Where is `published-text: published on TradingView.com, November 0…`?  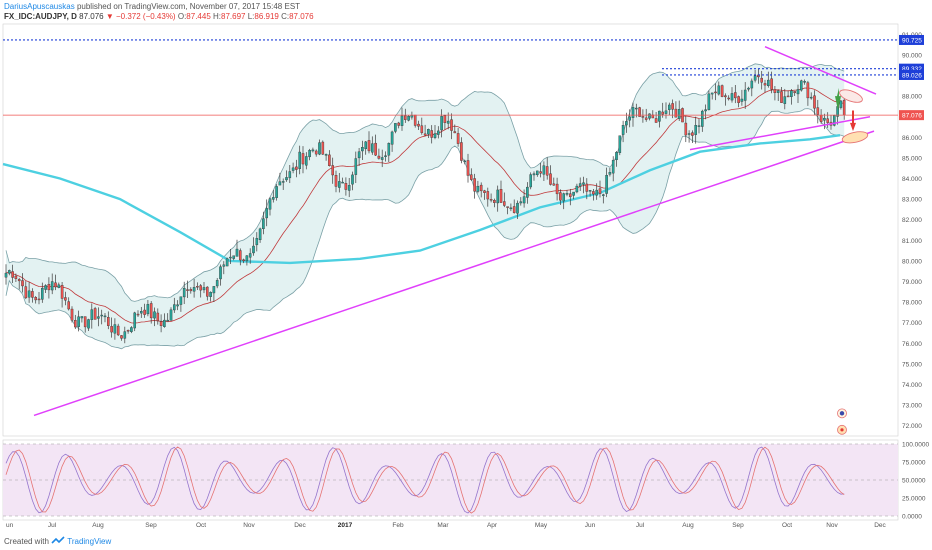
published-text: published on TradingView.com, November 0… is located at coordinates (188, 6).